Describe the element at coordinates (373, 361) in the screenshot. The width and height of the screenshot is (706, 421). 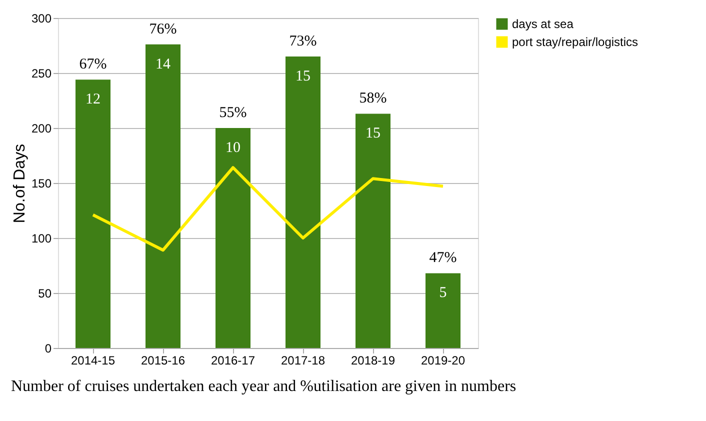
I see `x-tick-label: 2018-19` at that location.